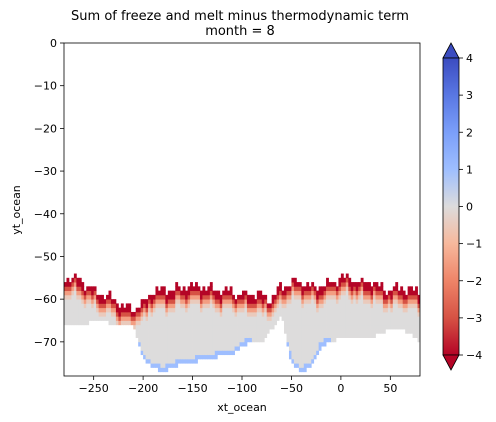 This screenshot has height=422, width=496. I want to click on colorbar-tick-label: 1, so click(469, 169).